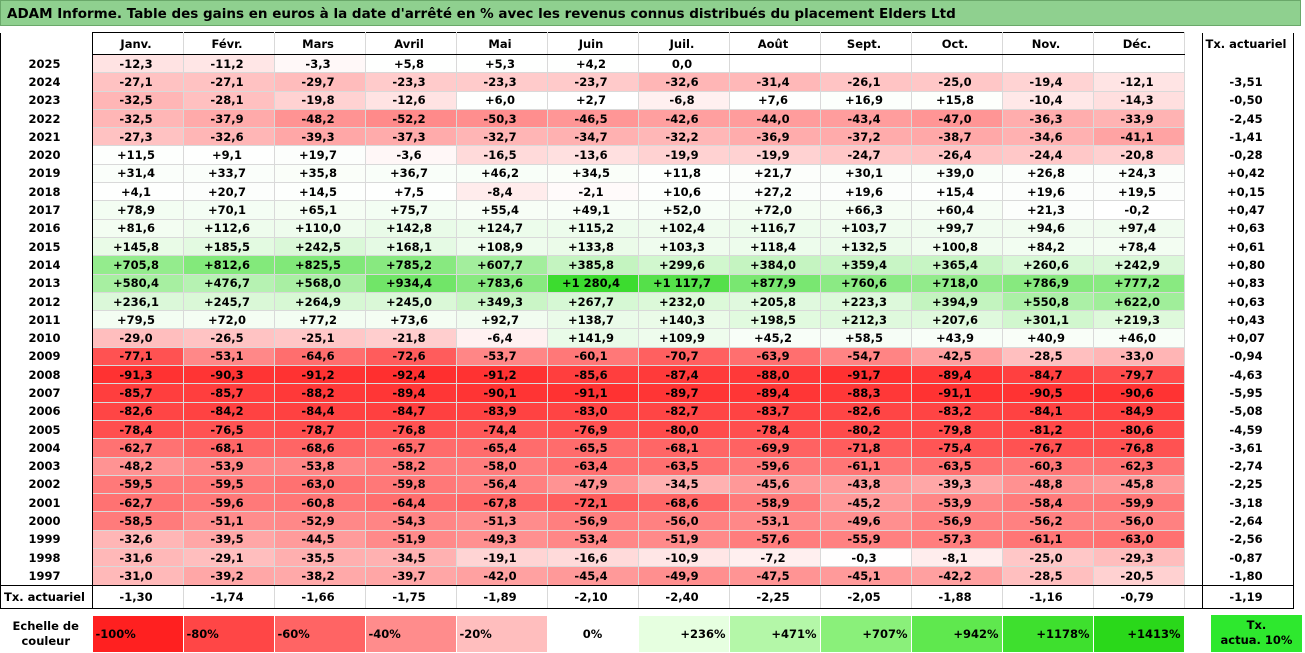  What do you see at coordinates (593, 155) in the screenshot?
I see `gain-cell: -13,6` at bounding box center [593, 155].